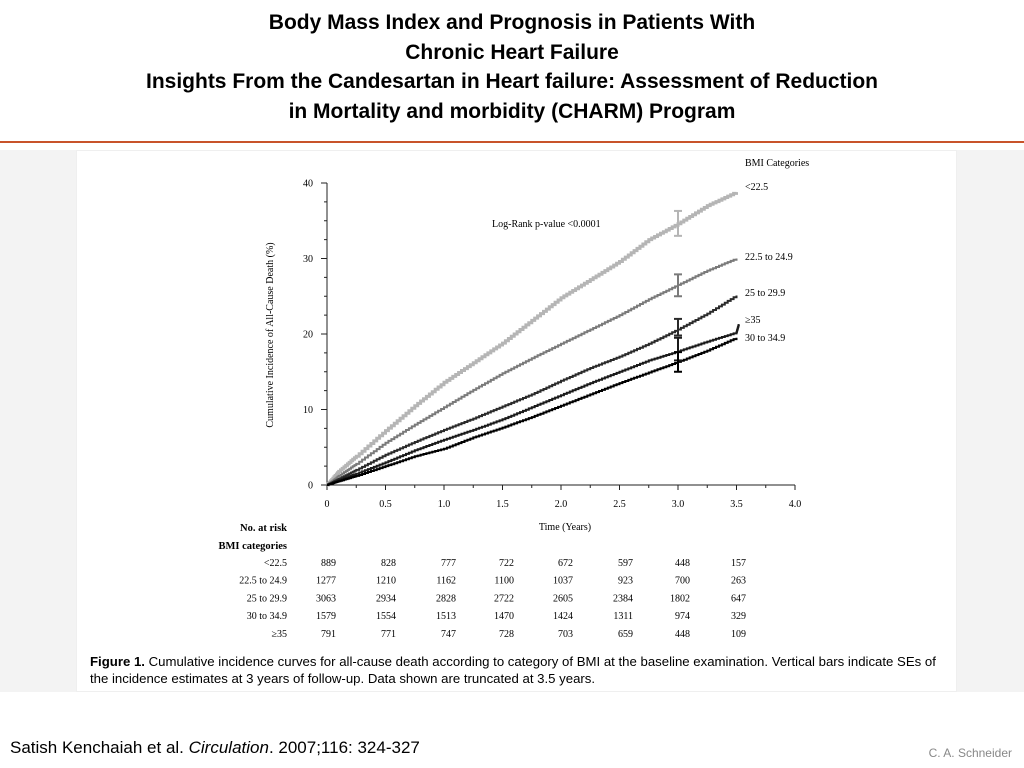 Image resolution: width=1024 pixels, height=768 pixels. What do you see at coordinates (446, 581) in the screenshot?
I see `risk-cell: 1162` at bounding box center [446, 581].